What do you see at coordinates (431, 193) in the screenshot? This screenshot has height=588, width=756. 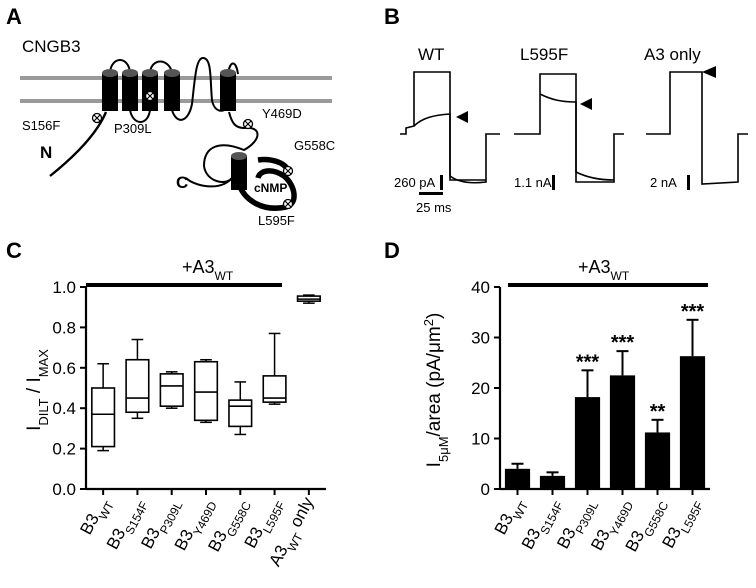 I see `time-scale-bar` at bounding box center [431, 193].